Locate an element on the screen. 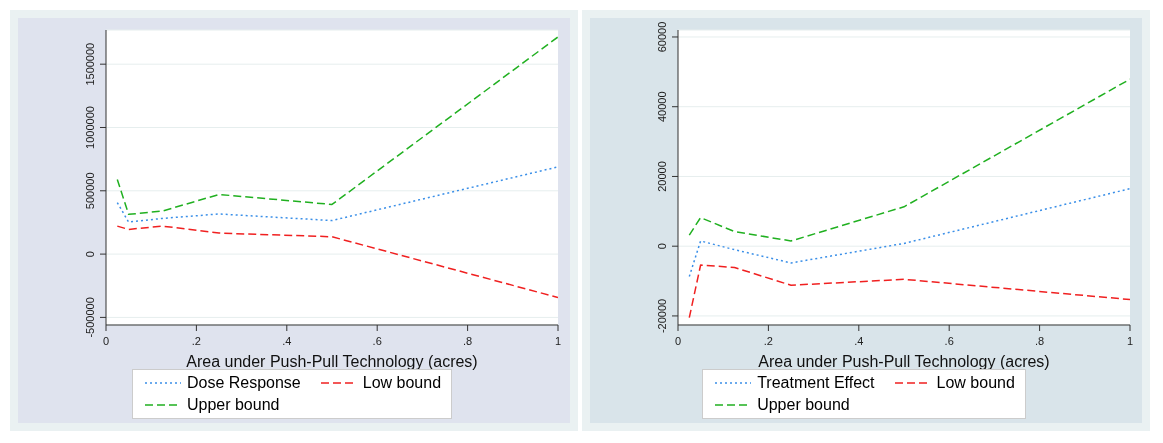 The image size is (1163, 443). y-tick-label: 40000 is located at coordinates (662, 107).